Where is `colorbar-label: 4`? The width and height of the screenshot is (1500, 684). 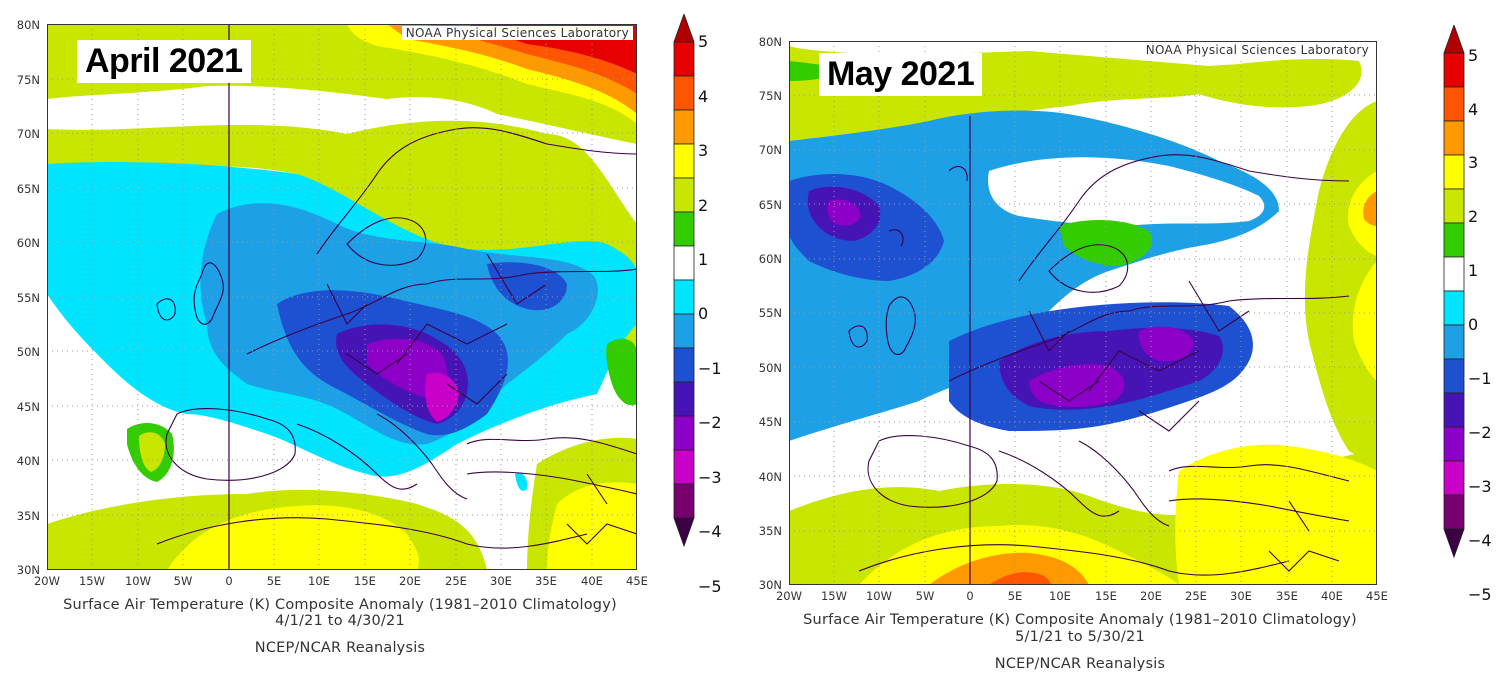
colorbar-label: 4 is located at coordinates (1473, 109).